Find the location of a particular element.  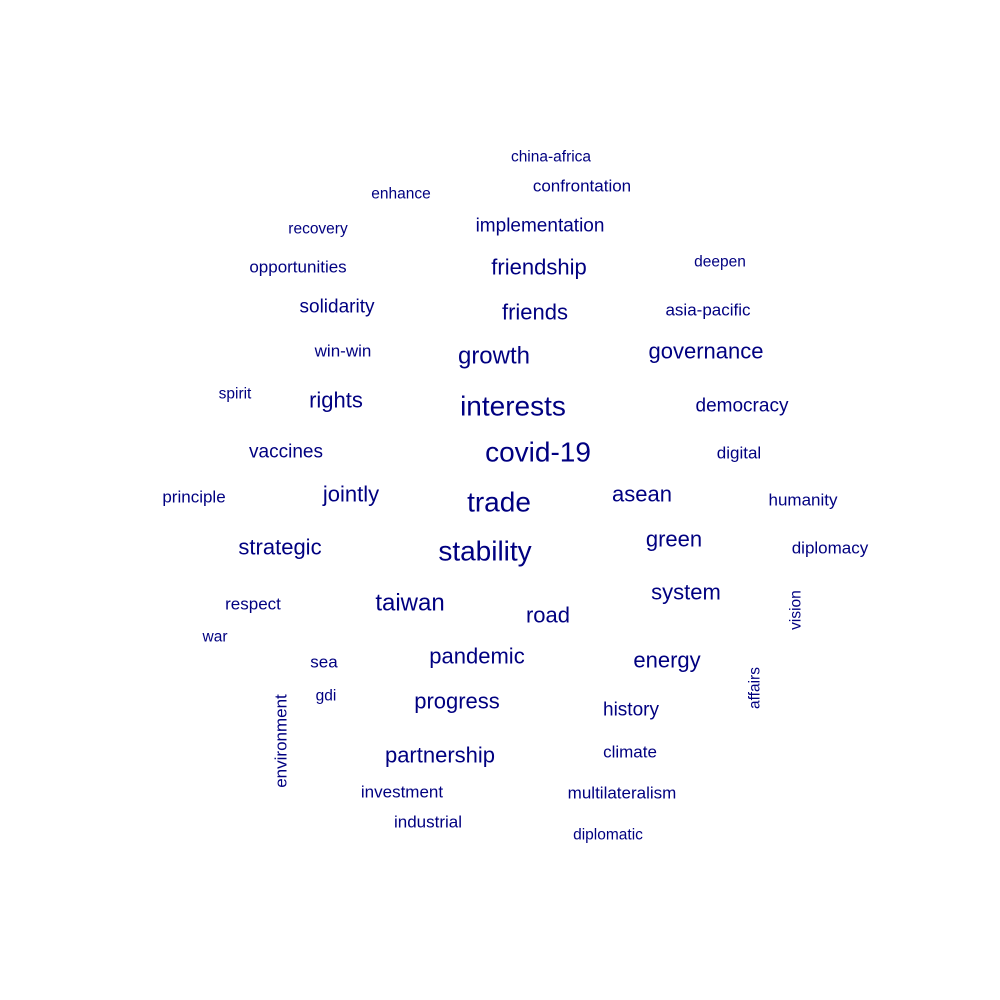

word-democracy: democracy is located at coordinates (742, 406).